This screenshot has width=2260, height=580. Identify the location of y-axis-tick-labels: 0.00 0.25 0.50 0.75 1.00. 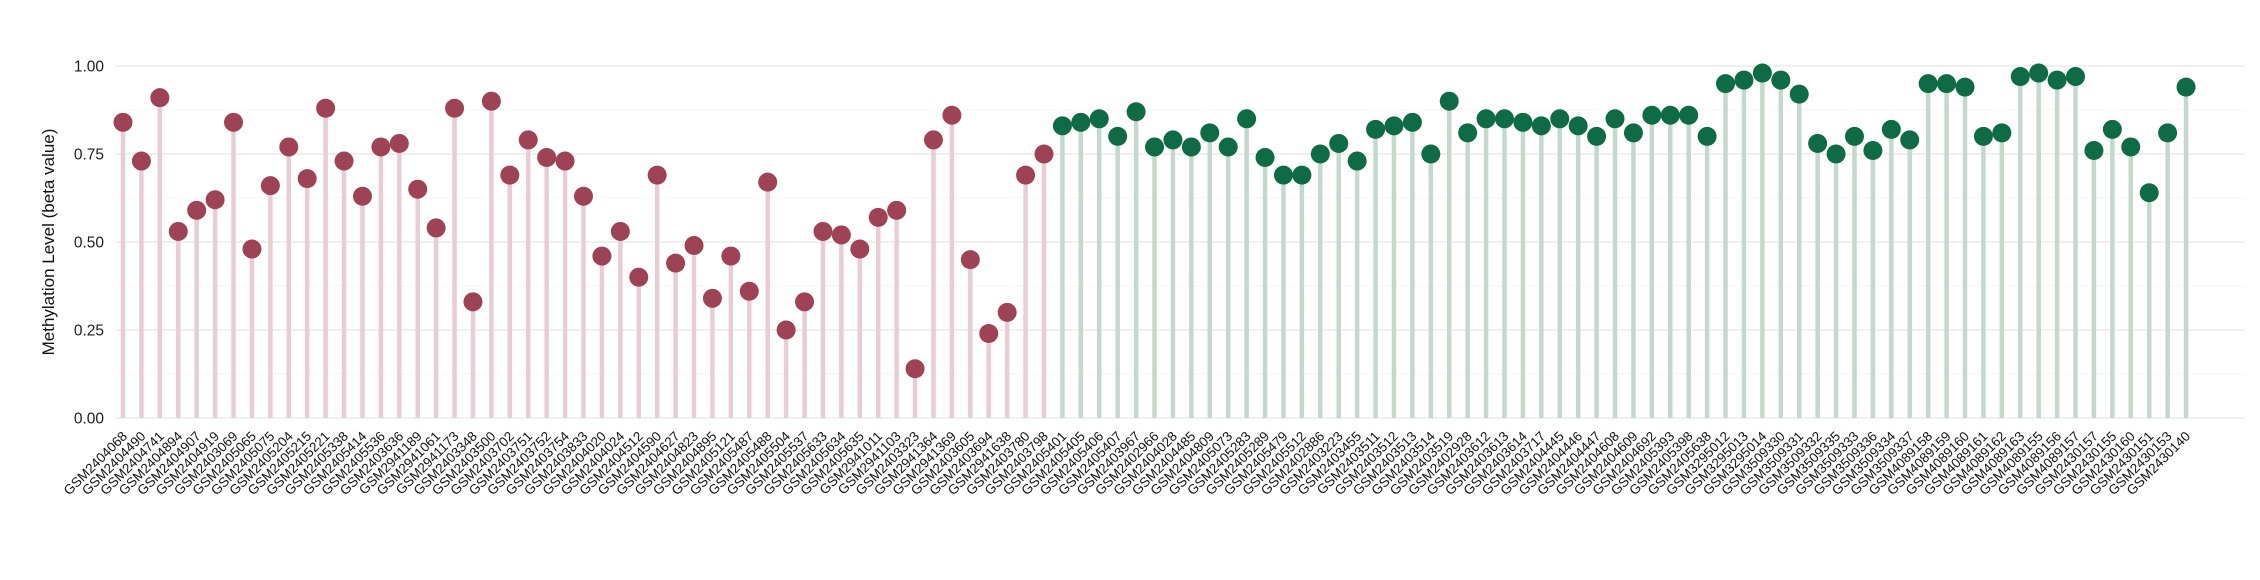
(89, 243).